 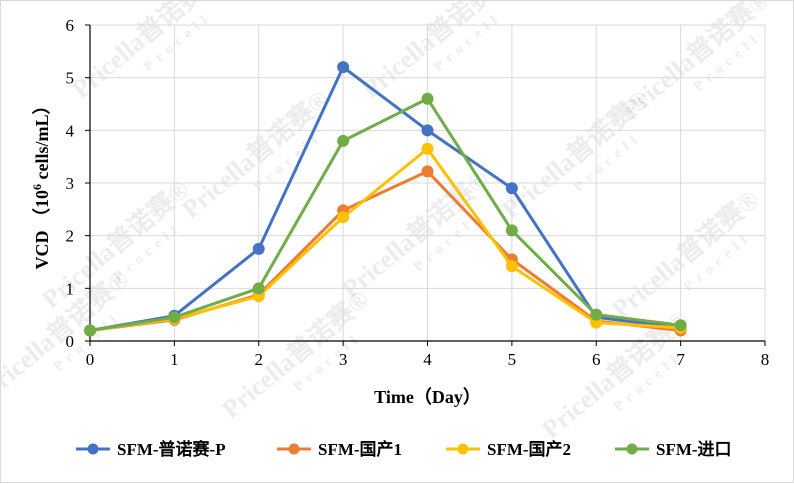 I want to click on x-tick-label: 4, so click(x=427, y=359).